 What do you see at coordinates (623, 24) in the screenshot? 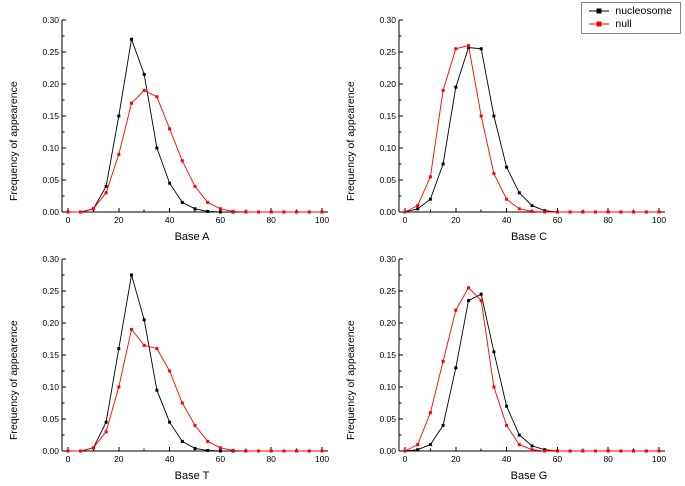
I see `legend-label: null` at bounding box center [623, 24].